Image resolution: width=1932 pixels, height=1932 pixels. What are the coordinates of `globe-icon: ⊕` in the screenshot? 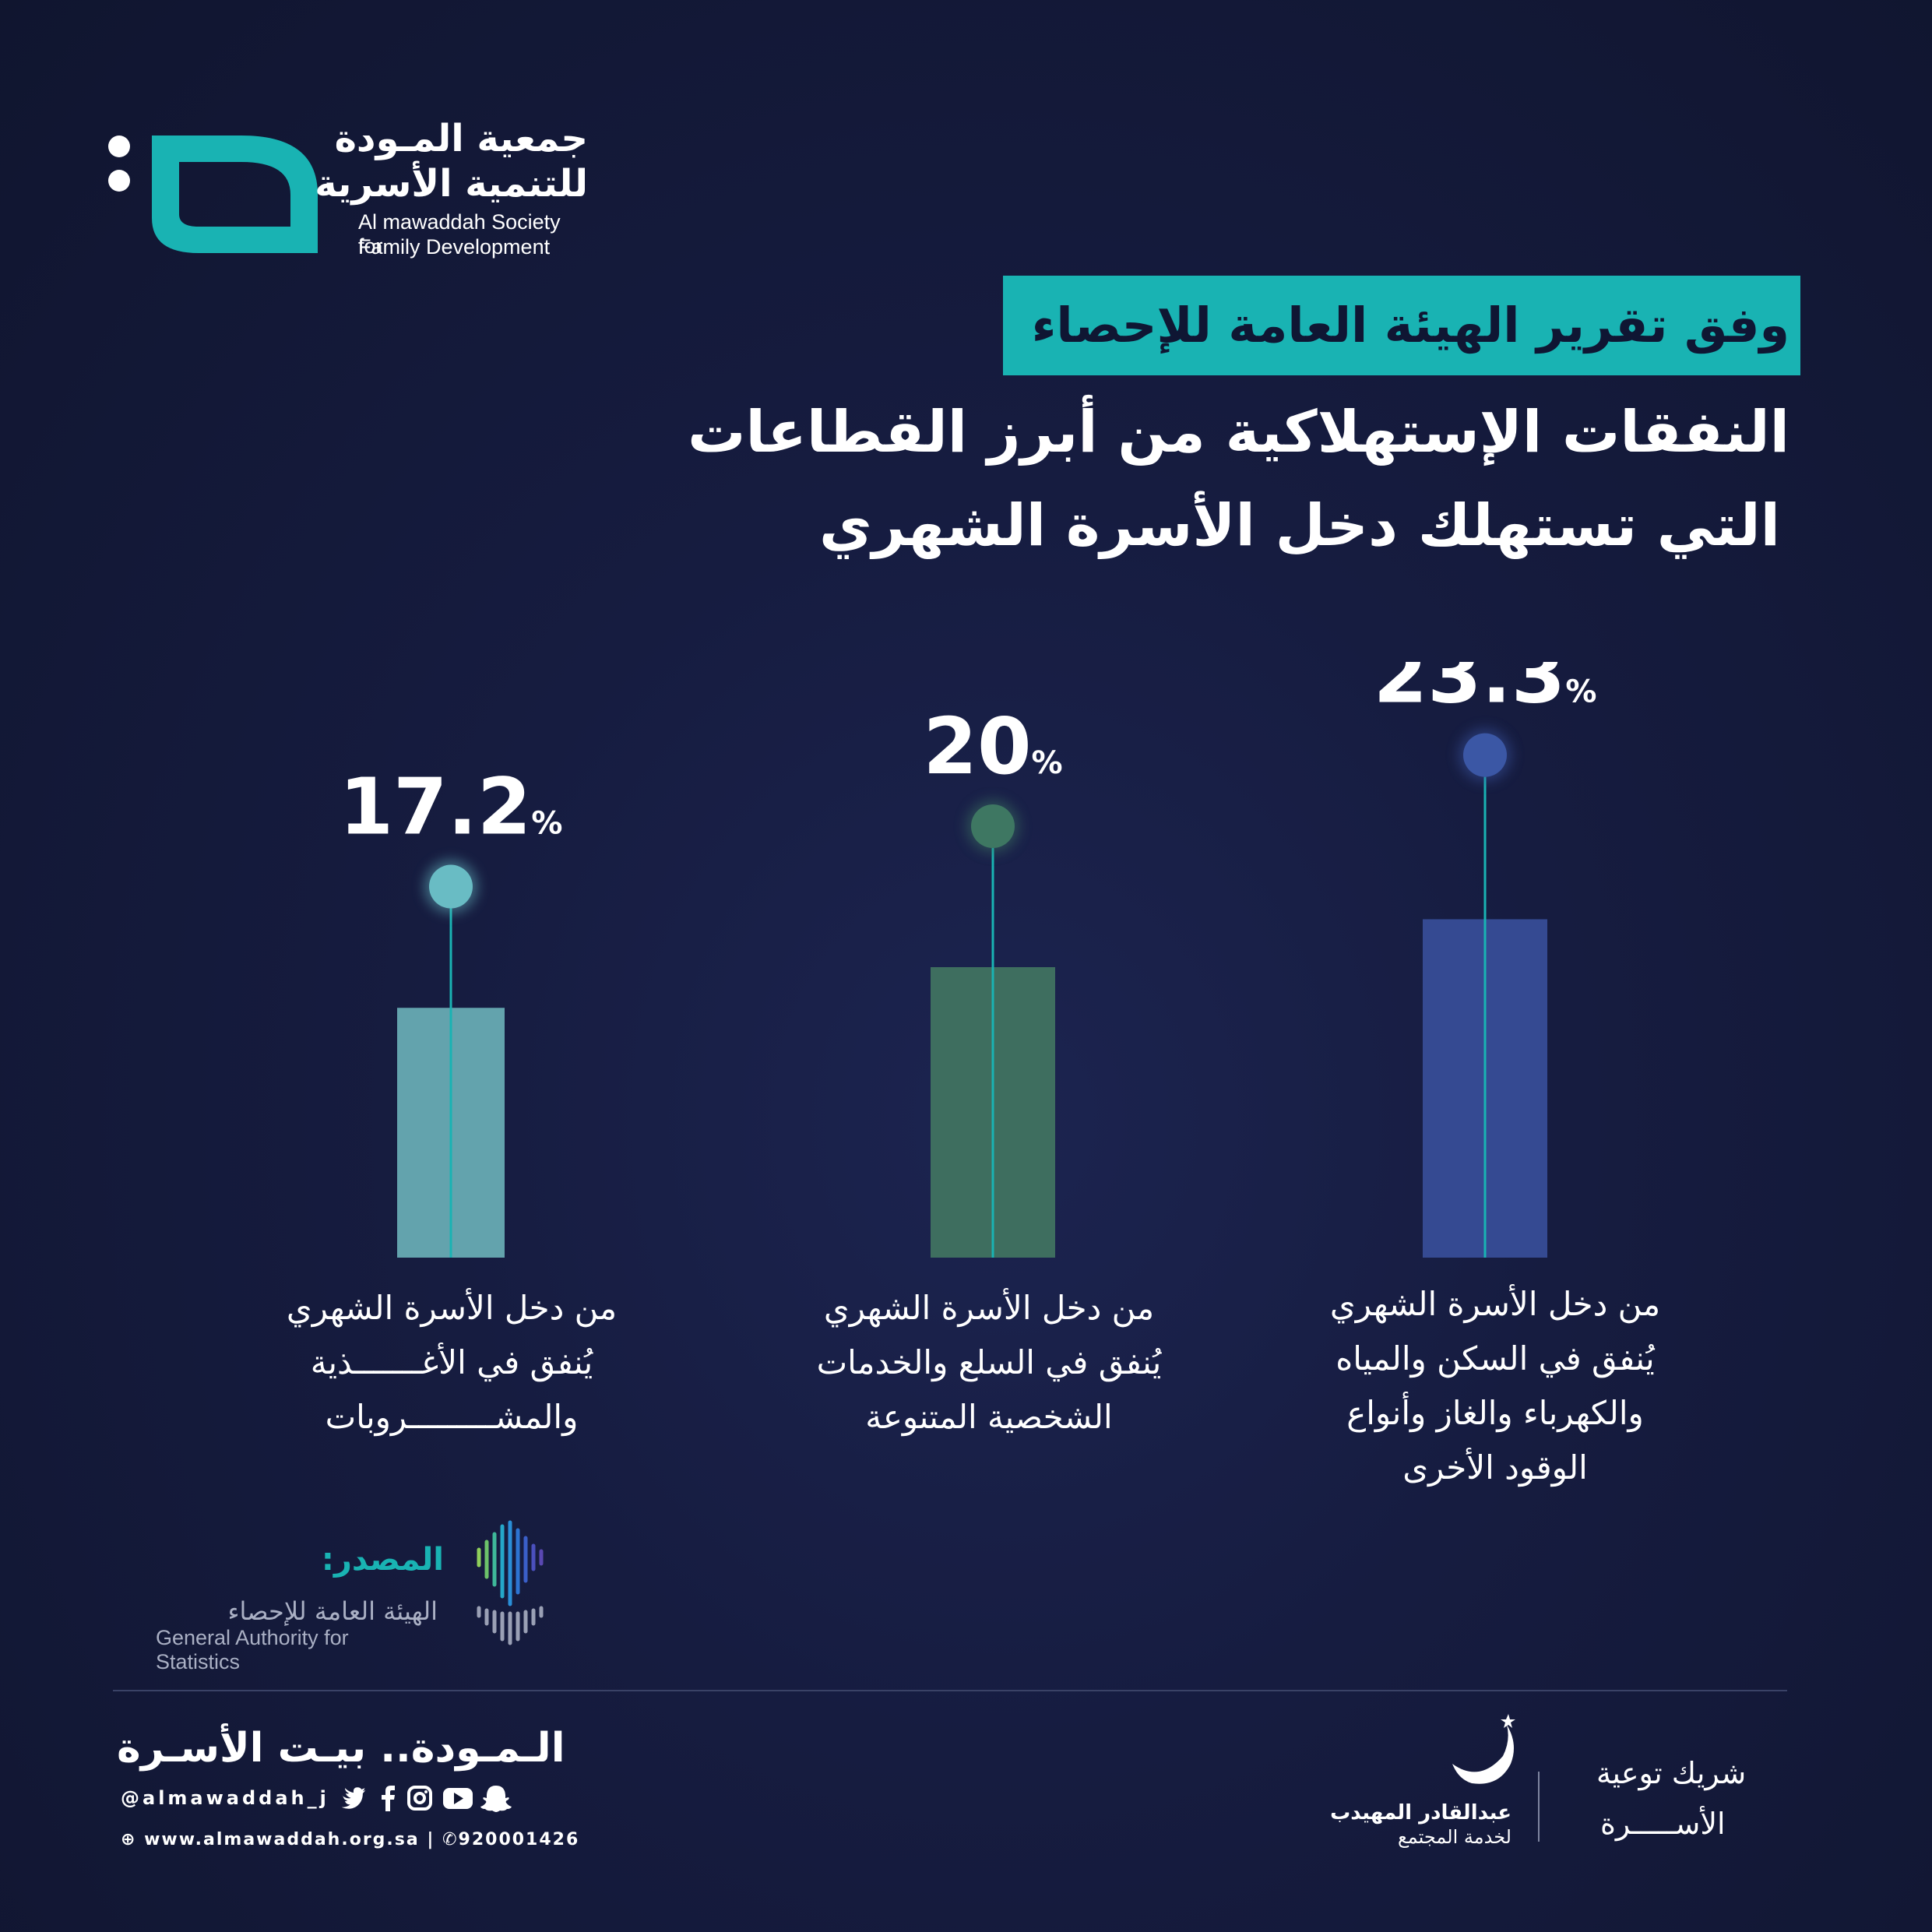 It's located at (133, 1839).